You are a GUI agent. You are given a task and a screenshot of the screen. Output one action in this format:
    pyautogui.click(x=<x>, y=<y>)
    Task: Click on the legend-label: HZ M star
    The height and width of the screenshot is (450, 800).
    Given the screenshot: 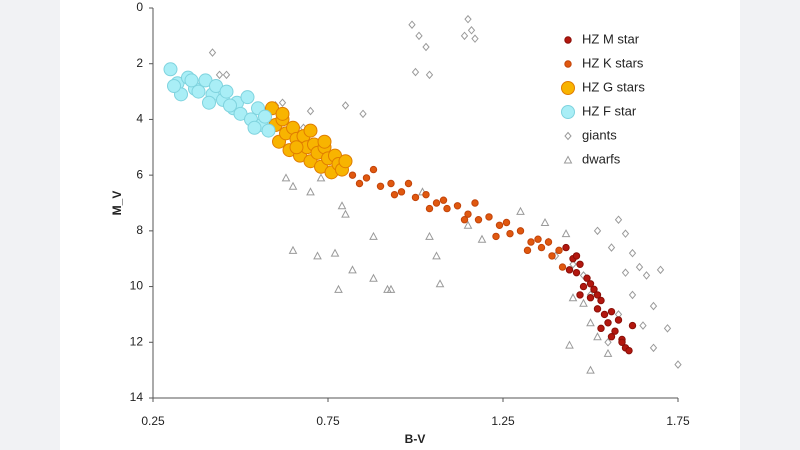 What is the action you would take?
    pyautogui.click(x=611, y=38)
    